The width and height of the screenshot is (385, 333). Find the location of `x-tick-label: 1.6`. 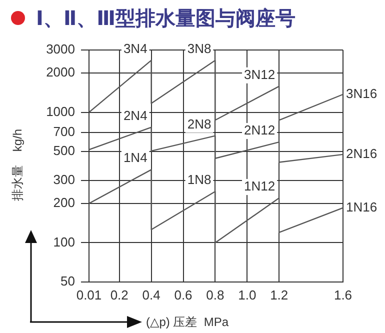

x-tick-label: 1.6 is located at coordinates (343, 294).